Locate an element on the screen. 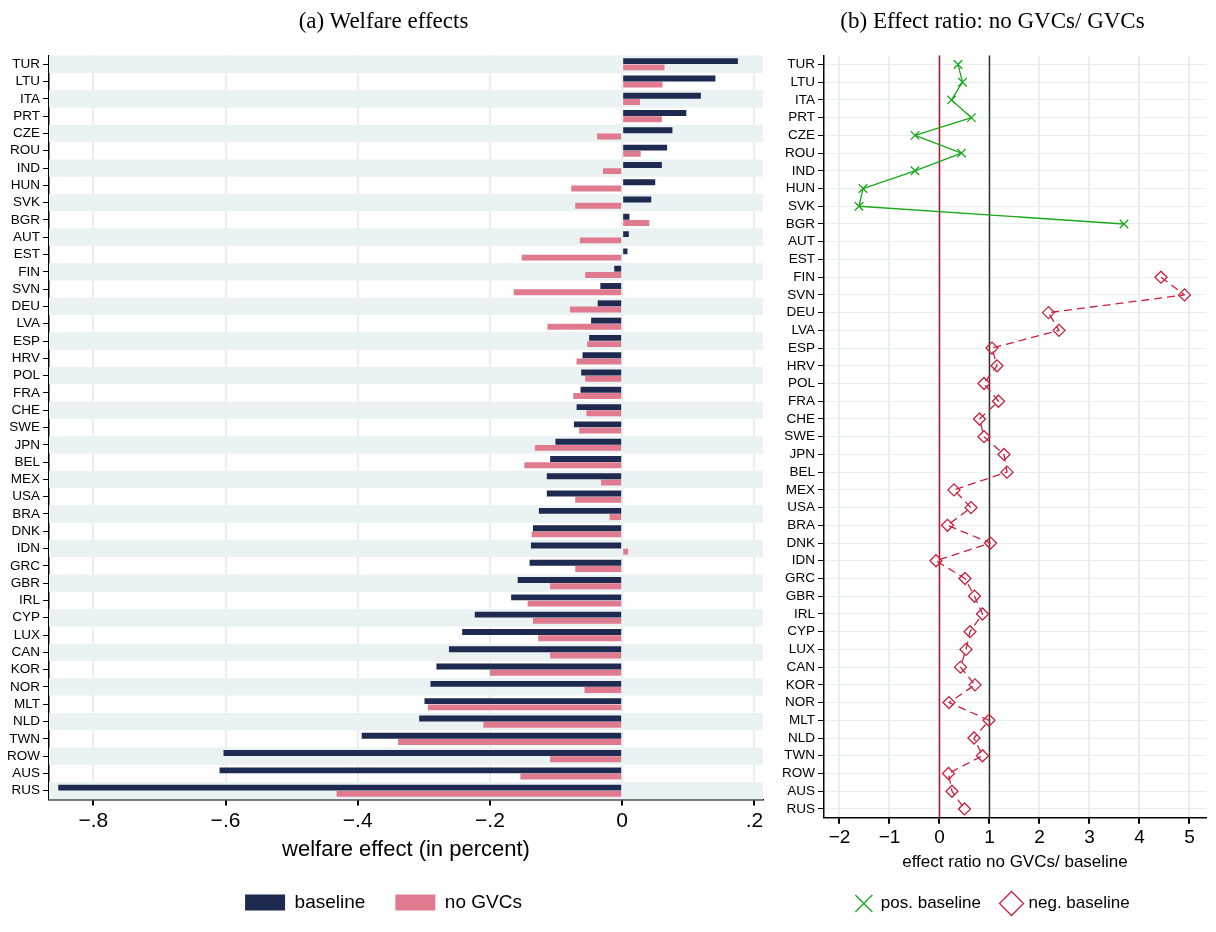  y-tick-label: HUN is located at coordinates (25, 185).